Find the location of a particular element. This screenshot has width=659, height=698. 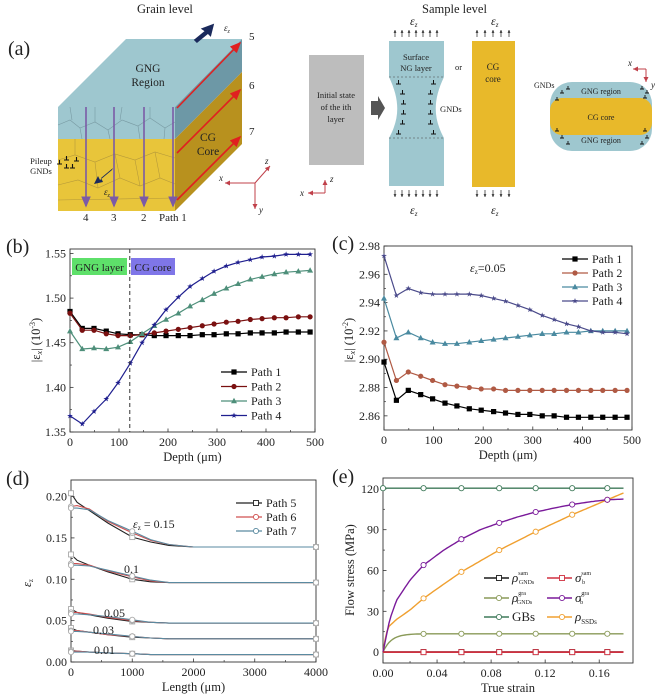

ng-sample-line1: Surface is located at coordinates (416, 57).